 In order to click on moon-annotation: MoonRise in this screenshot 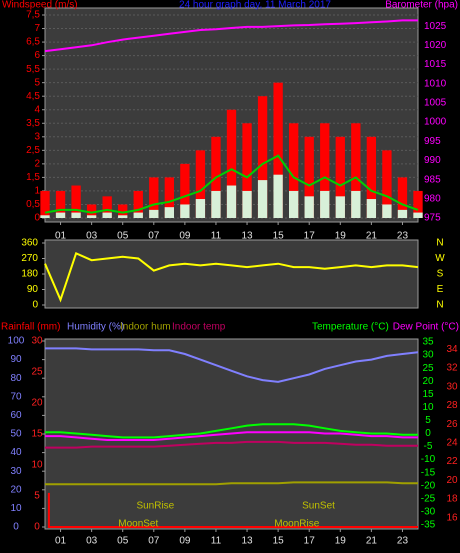, I will do `click(296, 524)`.